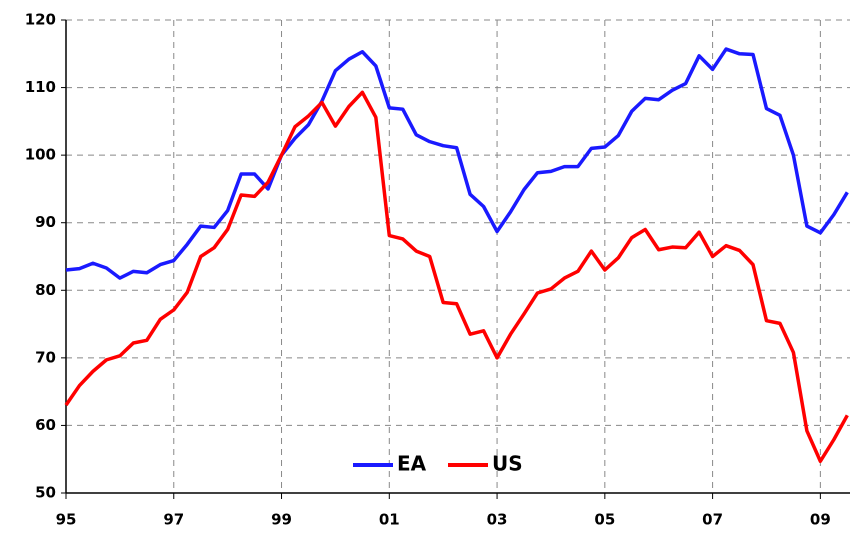 The width and height of the screenshot is (850, 548). What do you see at coordinates (497, 520) in the screenshot?
I see `x-tick-label: 03` at bounding box center [497, 520].